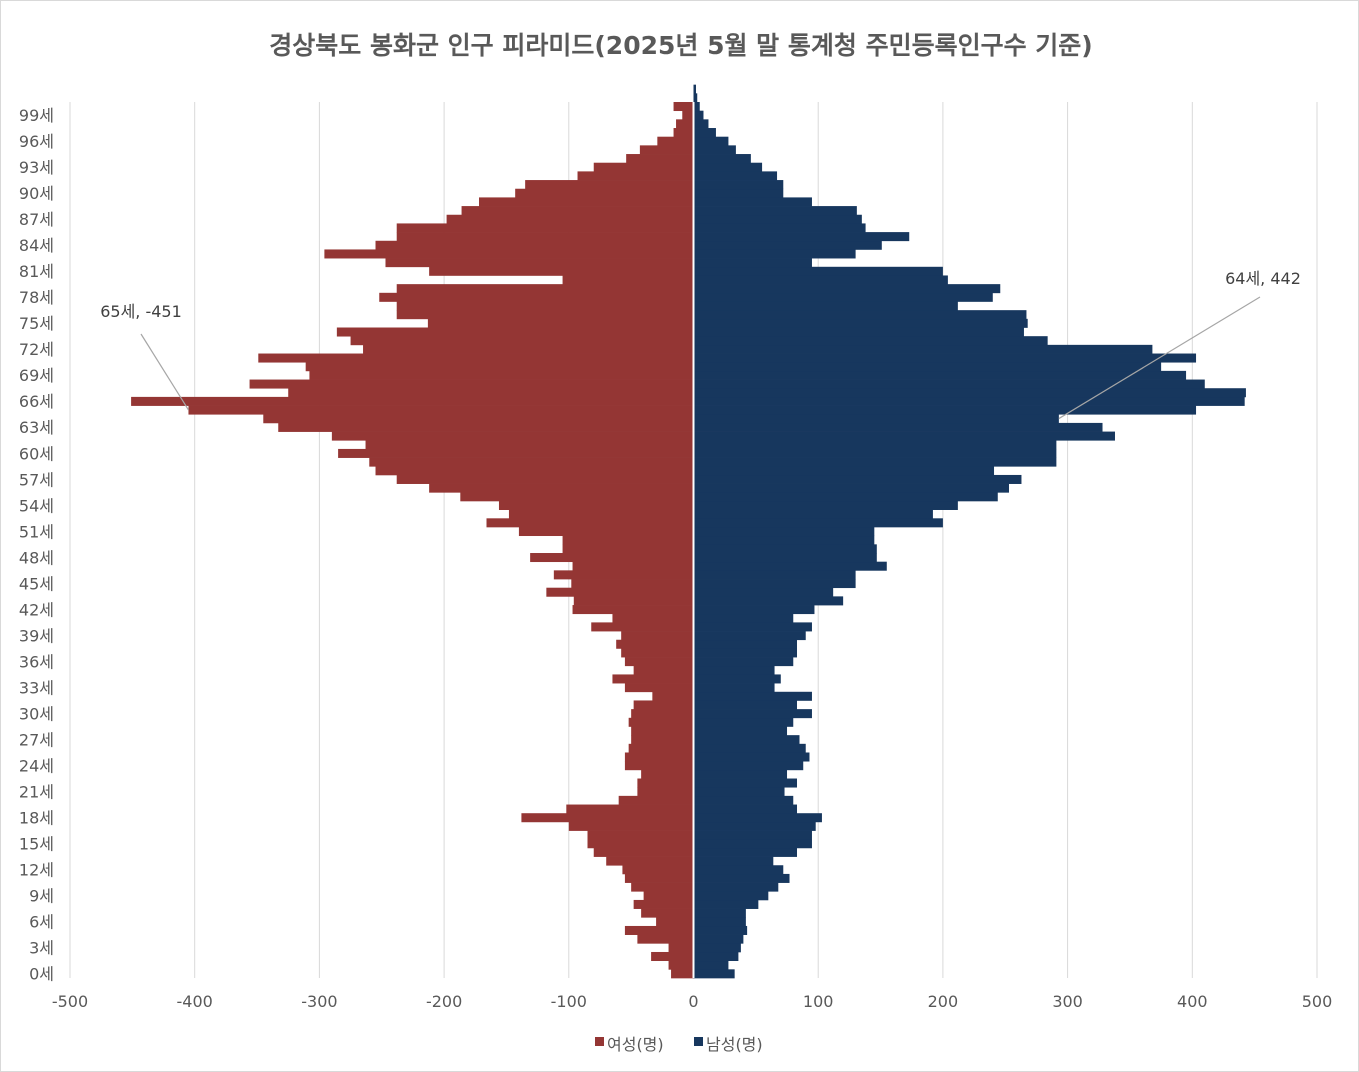  What do you see at coordinates (36, 792) in the screenshot?
I see `y-tick-21: 21세` at bounding box center [36, 792].